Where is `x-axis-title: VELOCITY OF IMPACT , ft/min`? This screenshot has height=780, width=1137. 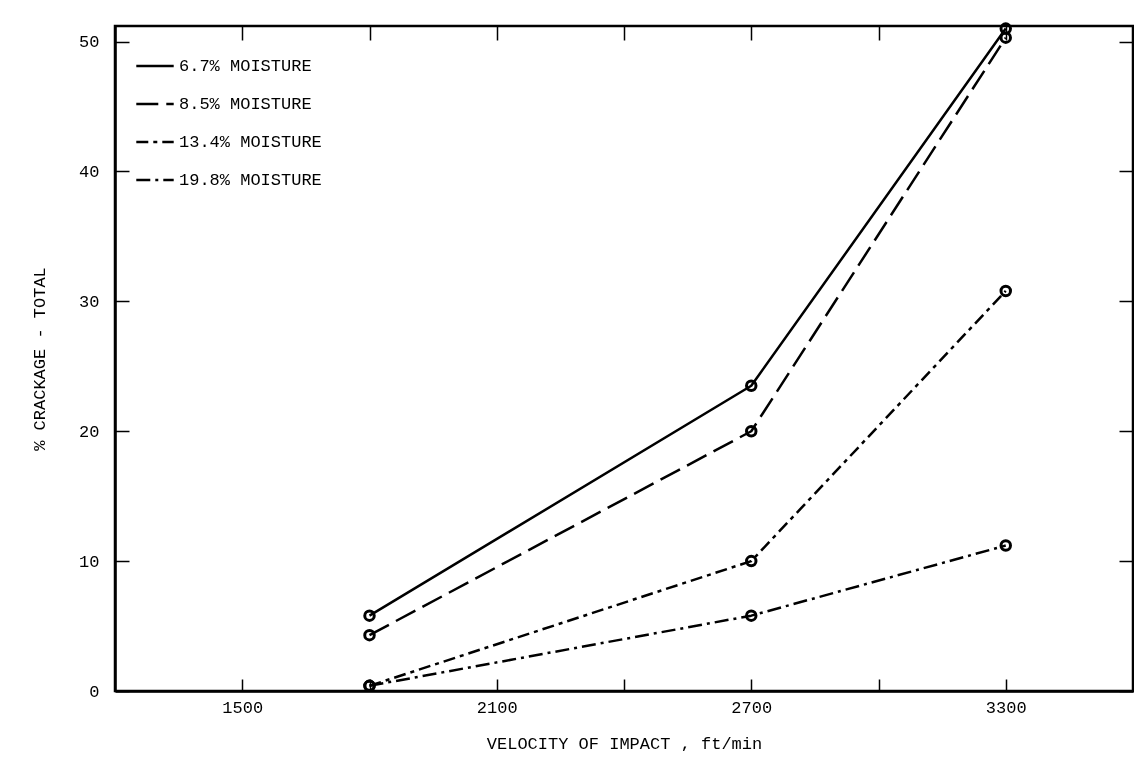 x-axis-title: VELOCITY OF IMPACT , ft/min is located at coordinates (624, 744).